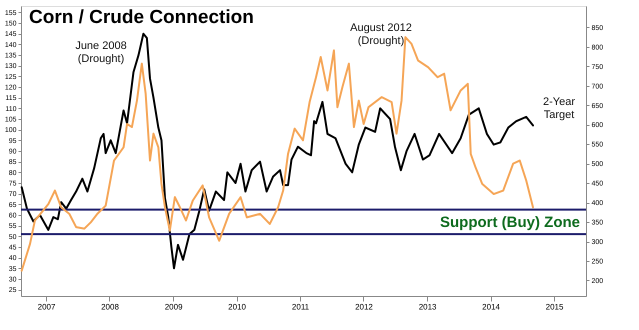 The image size is (639, 330). What do you see at coordinates (364, 307) in the screenshot?
I see `x-tick-label: 2012` at bounding box center [364, 307].